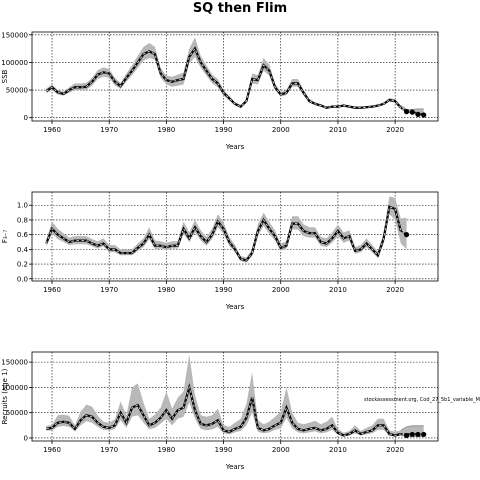  Describe the element at coordinates (166, 130) in the screenshot. I see `ssb-xtick-label: 1980` at that location.